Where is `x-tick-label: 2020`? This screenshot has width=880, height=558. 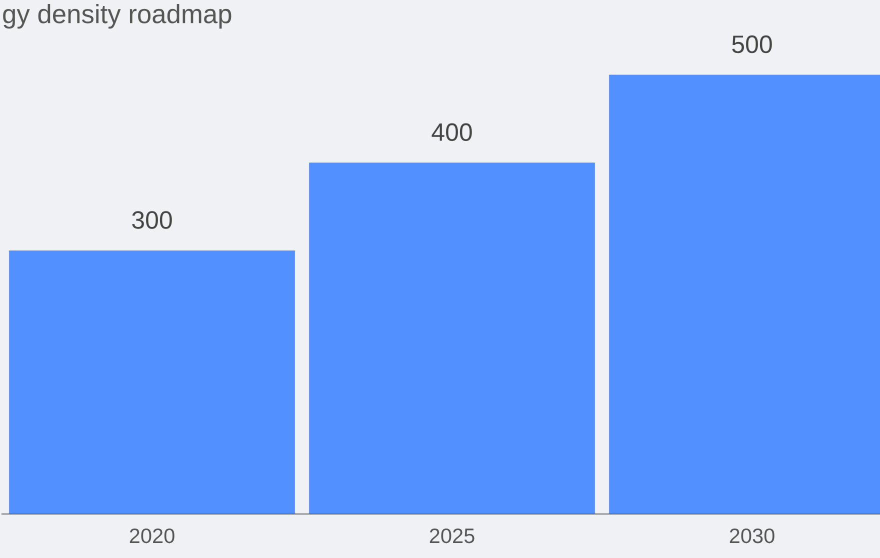 x-tick-label: 2020 is located at coordinates (152, 536).